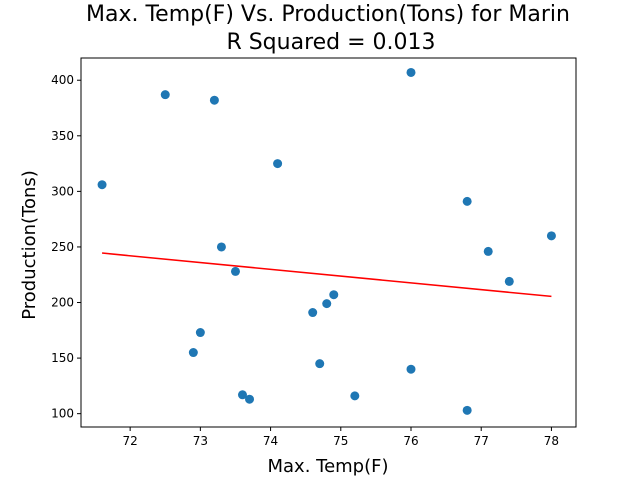 The width and height of the screenshot is (640, 480). Describe the element at coordinates (330, 42) in the screenshot. I see `chart-subtitle: R Squared = 0.013` at that location.